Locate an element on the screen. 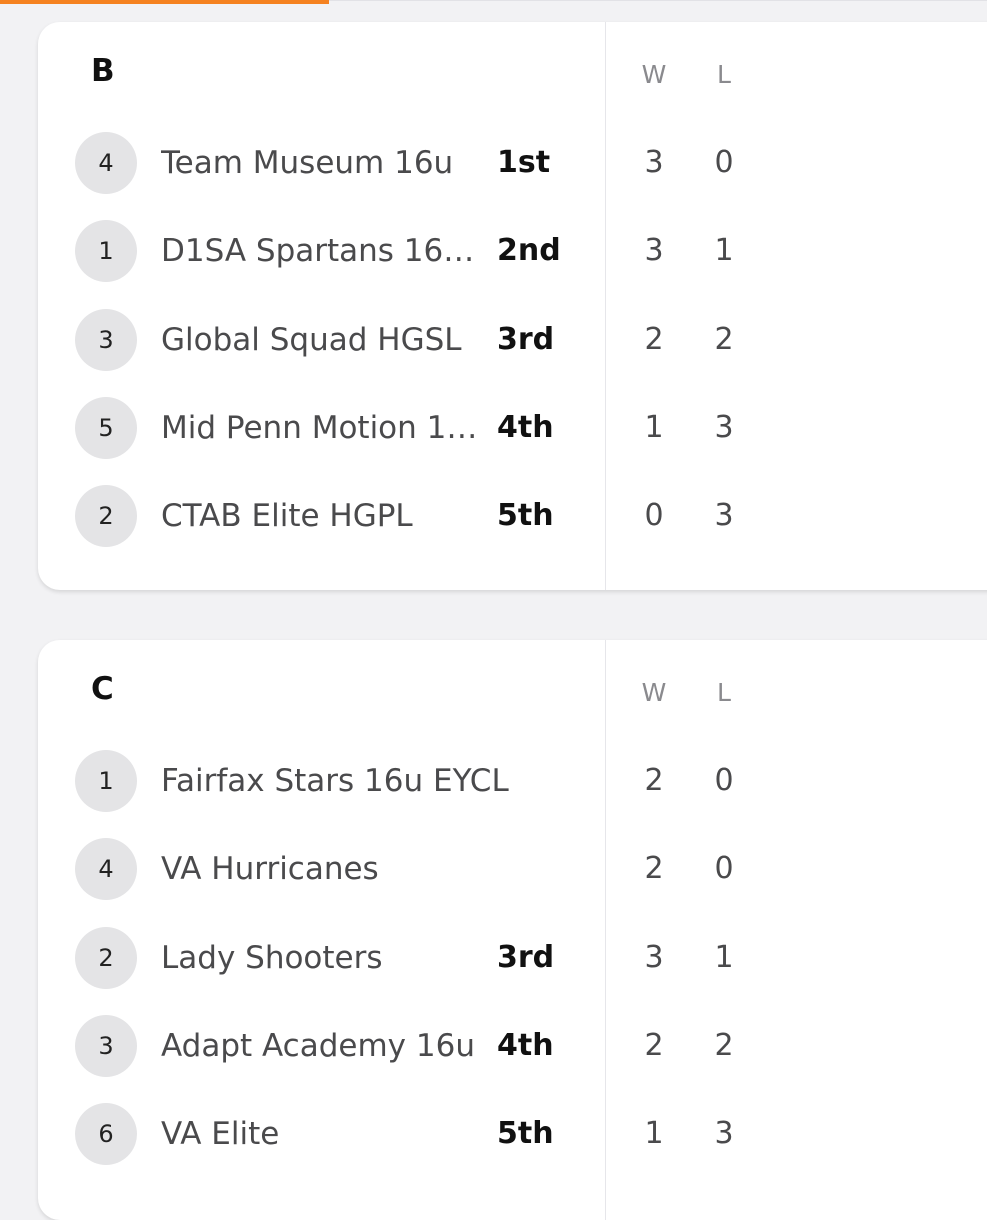 The width and height of the screenshot is (987, 1220). team-row: 1 Fairfax Stars 16u EYCL 2 0 is located at coordinates (512, 783).